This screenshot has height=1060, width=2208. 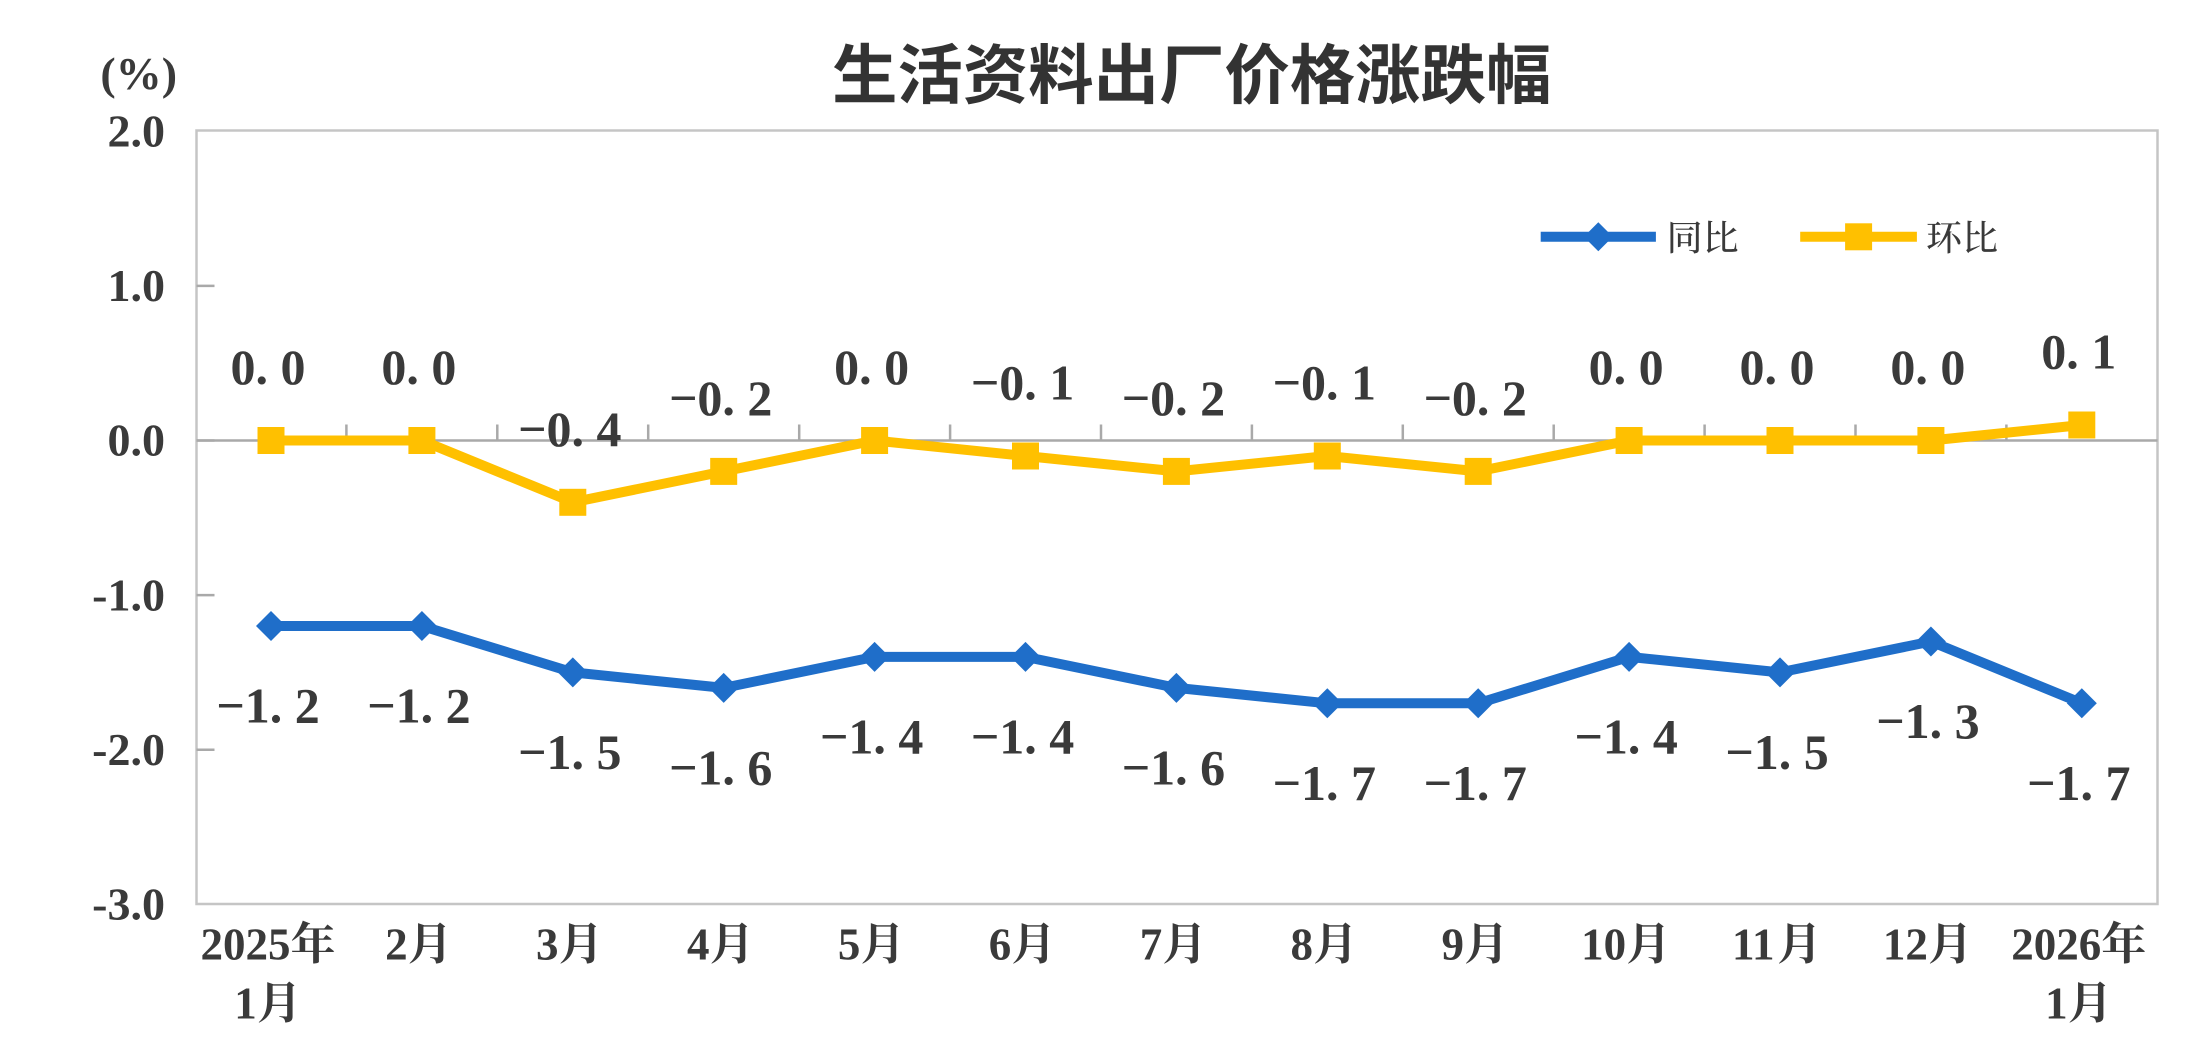 I want to click on svg-text: 11, so click(x=1753, y=945).